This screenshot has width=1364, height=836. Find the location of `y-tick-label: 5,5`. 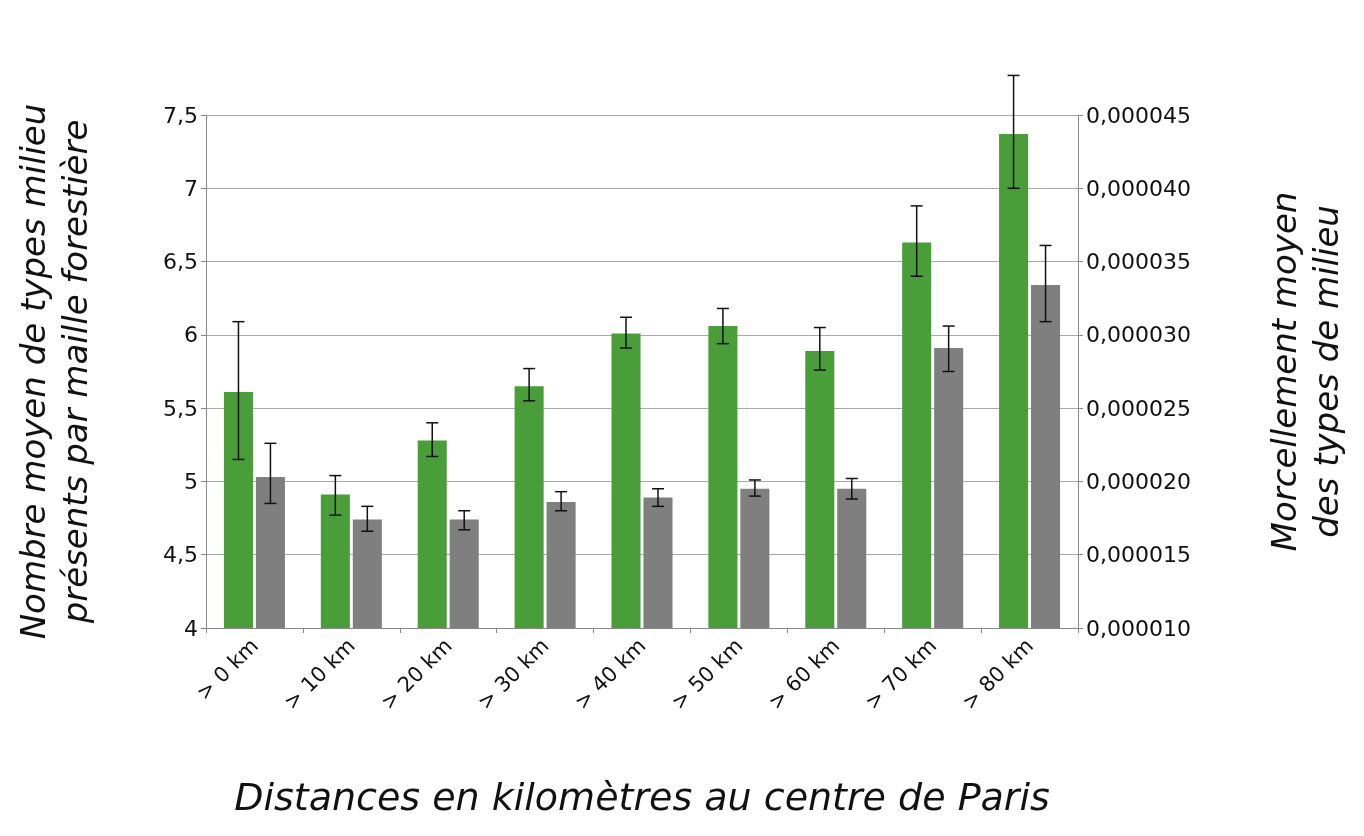

y-tick-label: 5,5 is located at coordinates (180, 408).